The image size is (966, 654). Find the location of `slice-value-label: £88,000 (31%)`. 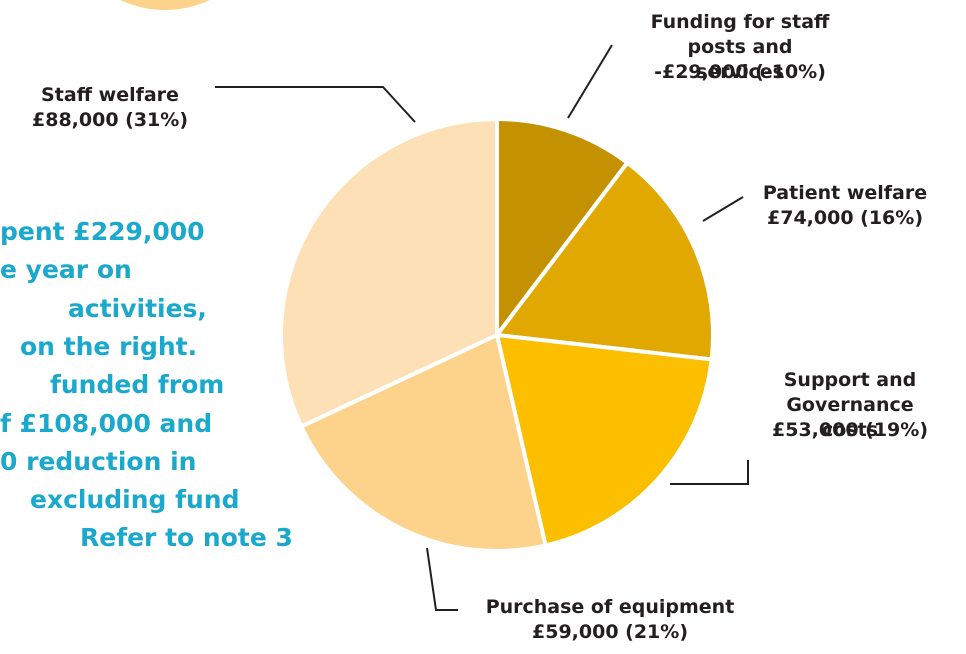

slice-value-label: £88,000 (31%) is located at coordinates (110, 120).